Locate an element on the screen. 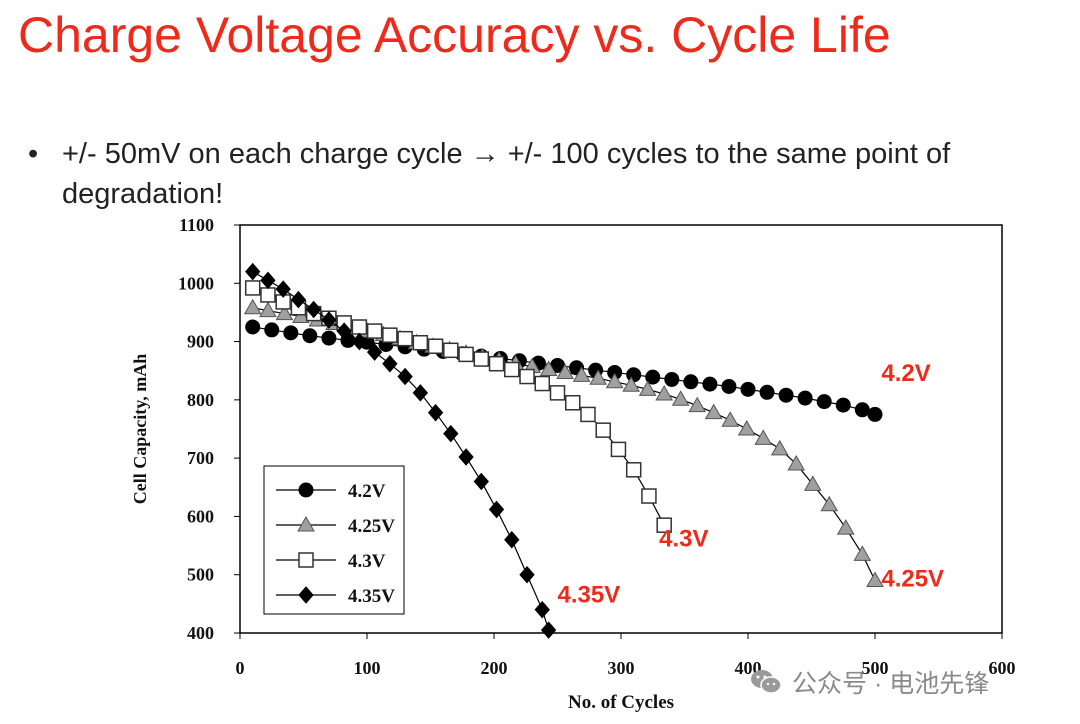 Image resolution: width=1080 pixels, height=724 pixels. end-label-4-3V: 4.3V is located at coordinates (683, 539).